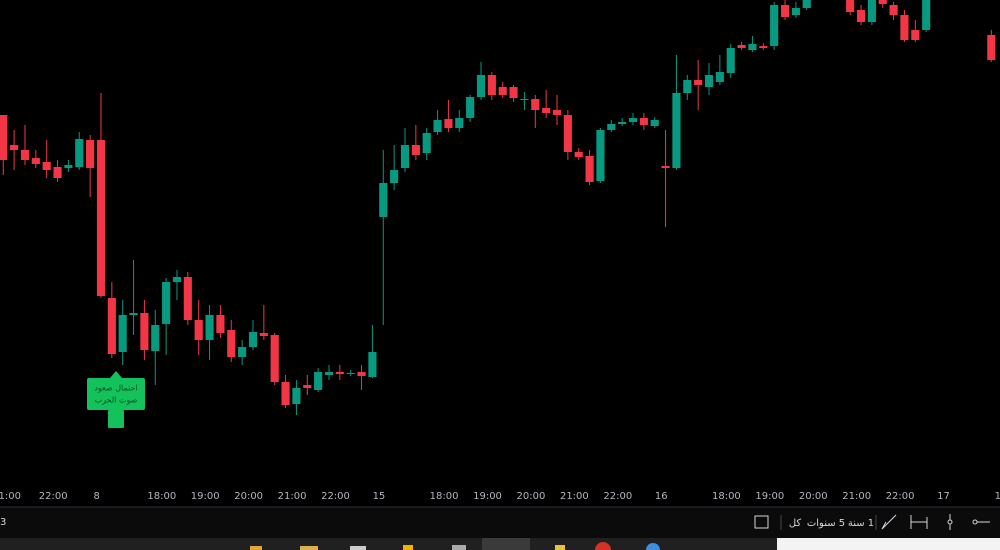 This screenshot has height=550, width=1000. I want to click on bottom-toolbar: 3 كل 5 سنوات 1 سنة, so click(500, 522).